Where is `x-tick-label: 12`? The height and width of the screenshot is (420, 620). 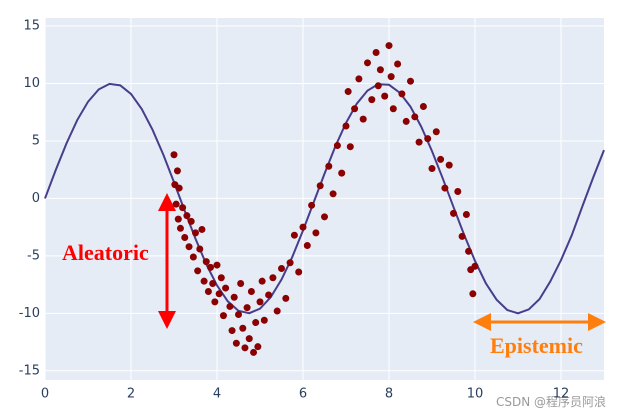 x-tick-label: 12 is located at coordinates (561, 394).